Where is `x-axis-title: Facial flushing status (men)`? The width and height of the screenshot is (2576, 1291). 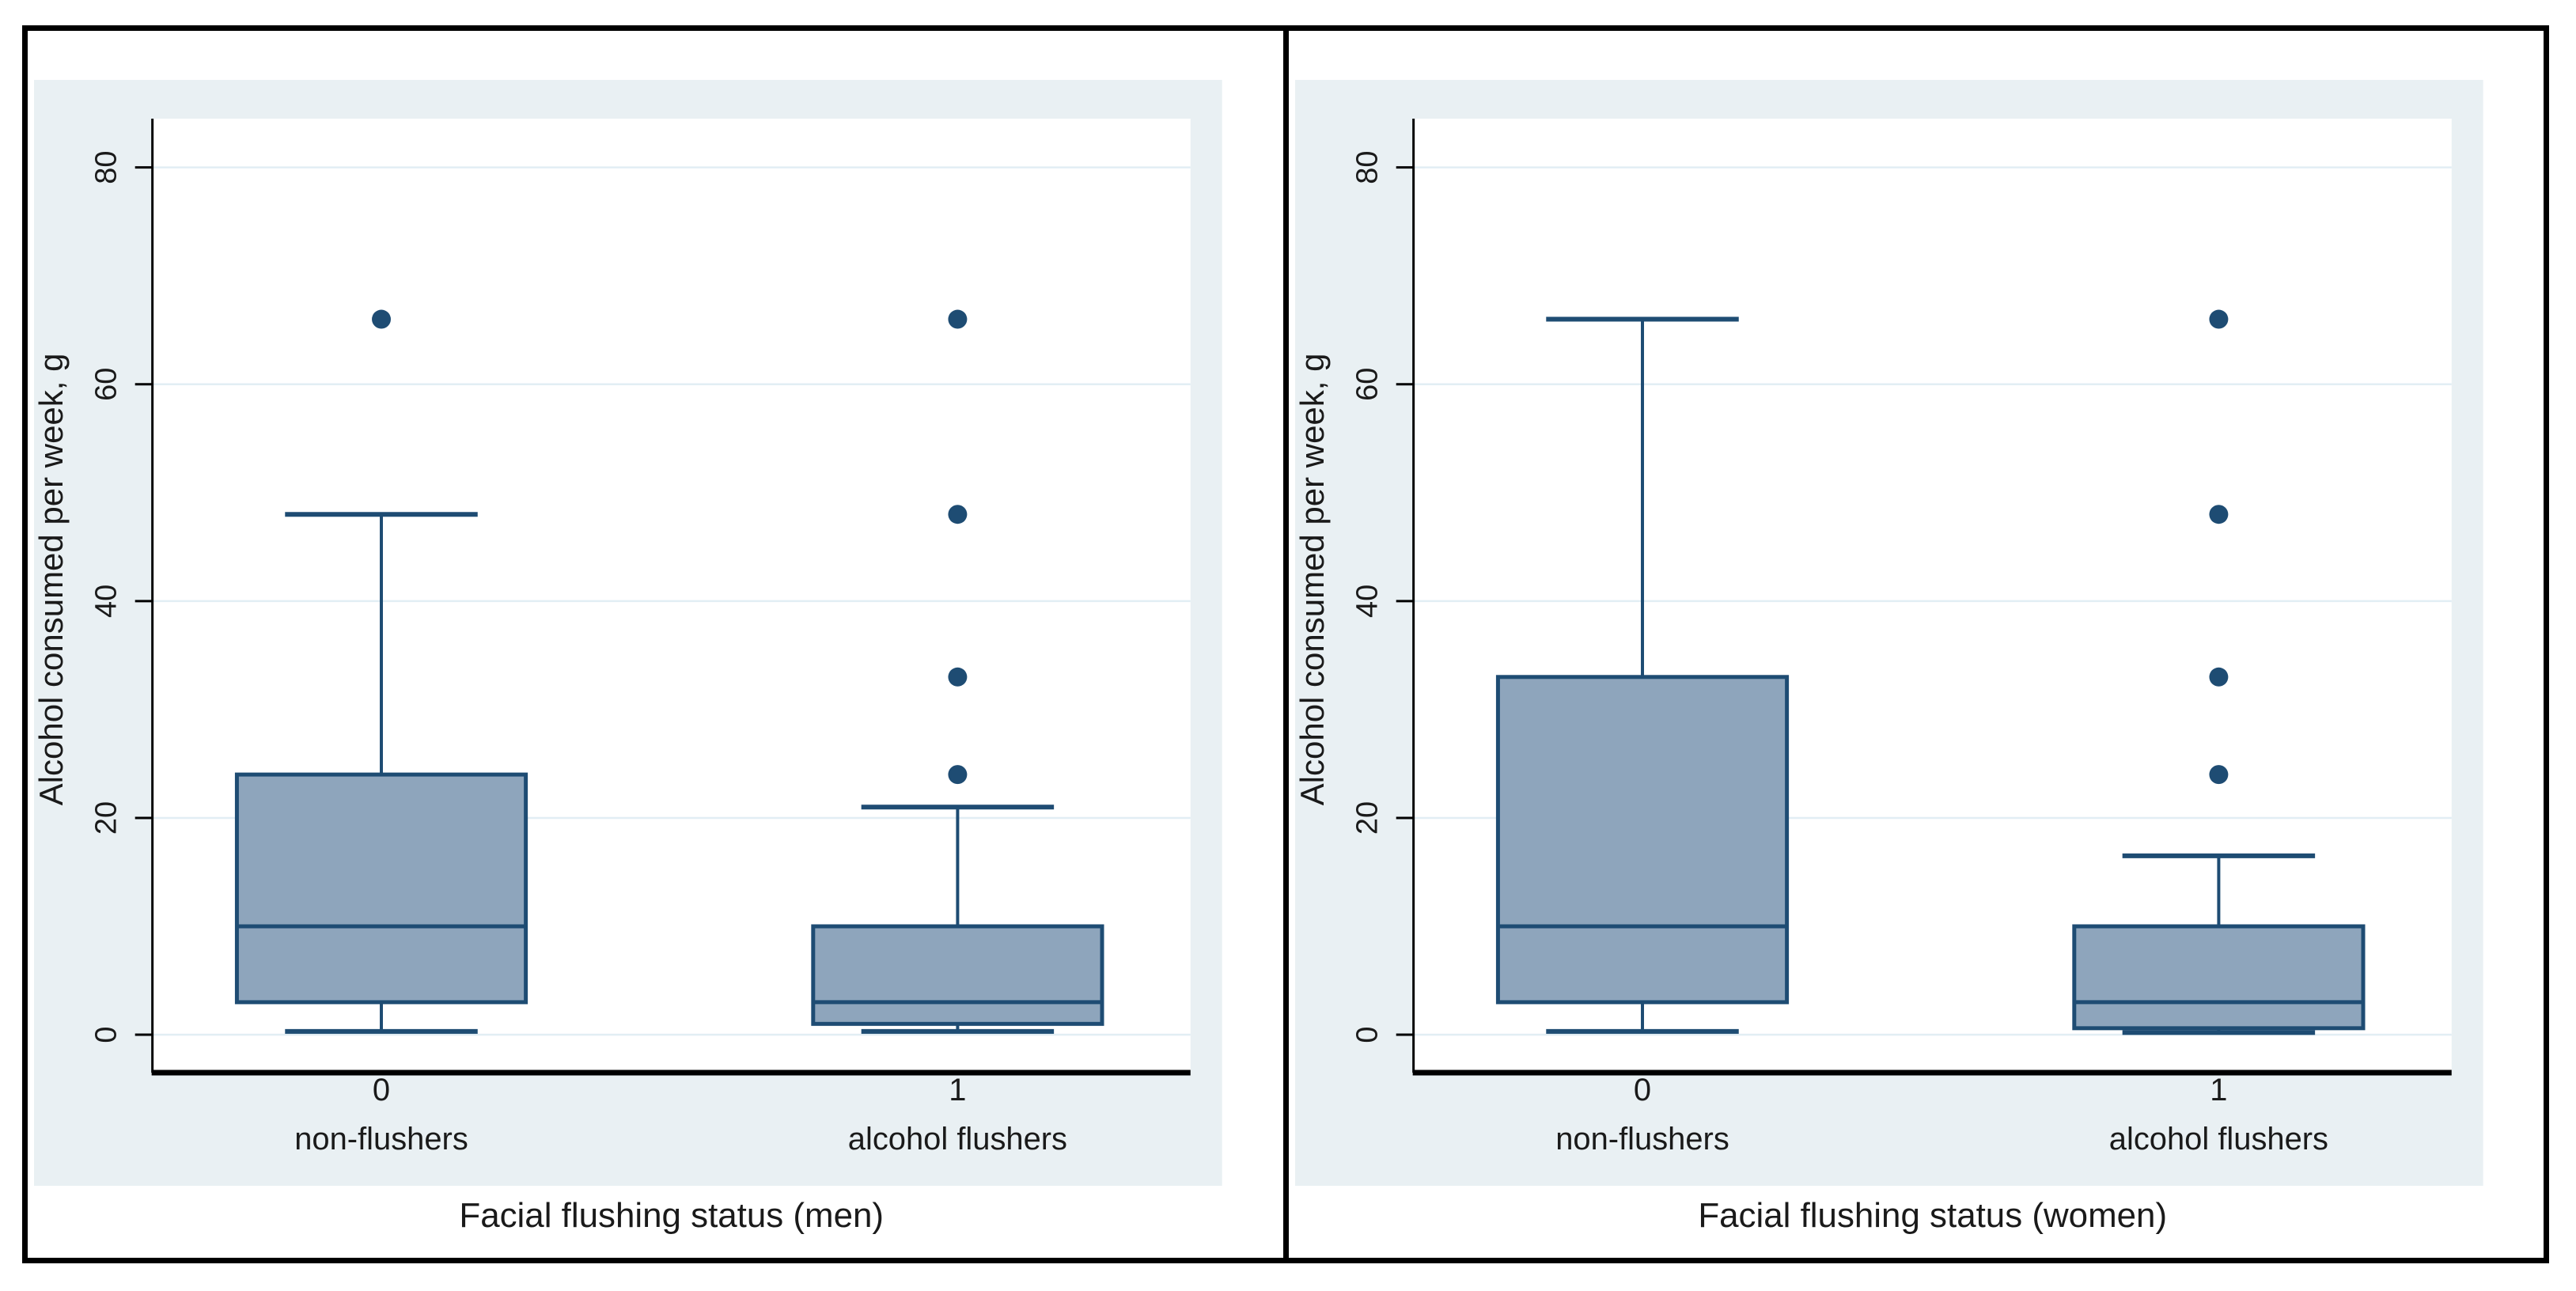
x-axis-title: Facial flushing status (men) is located at coordinates (671, 1215).